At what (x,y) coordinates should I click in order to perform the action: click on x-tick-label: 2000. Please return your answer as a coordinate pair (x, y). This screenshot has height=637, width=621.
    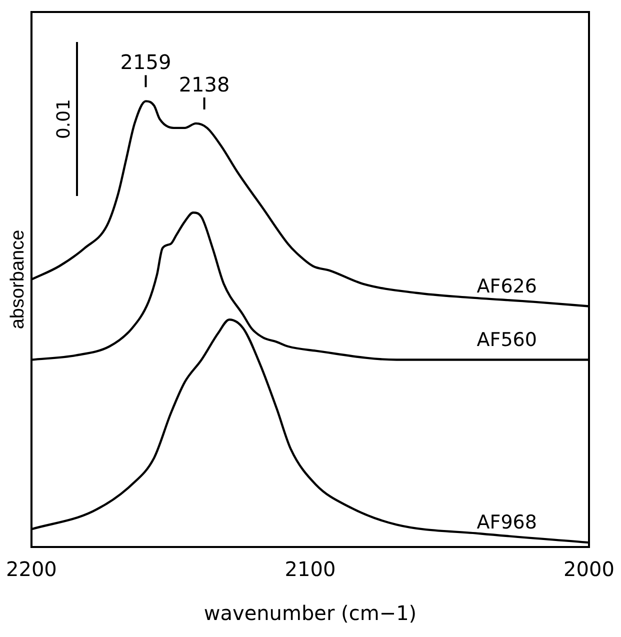
    Looking at the image, I should click on (589, 569).